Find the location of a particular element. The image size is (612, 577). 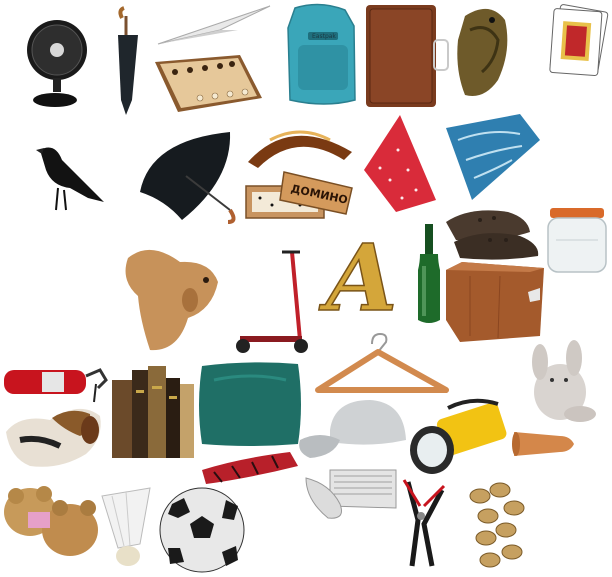

flashlight is located at coordinates (458, 436).